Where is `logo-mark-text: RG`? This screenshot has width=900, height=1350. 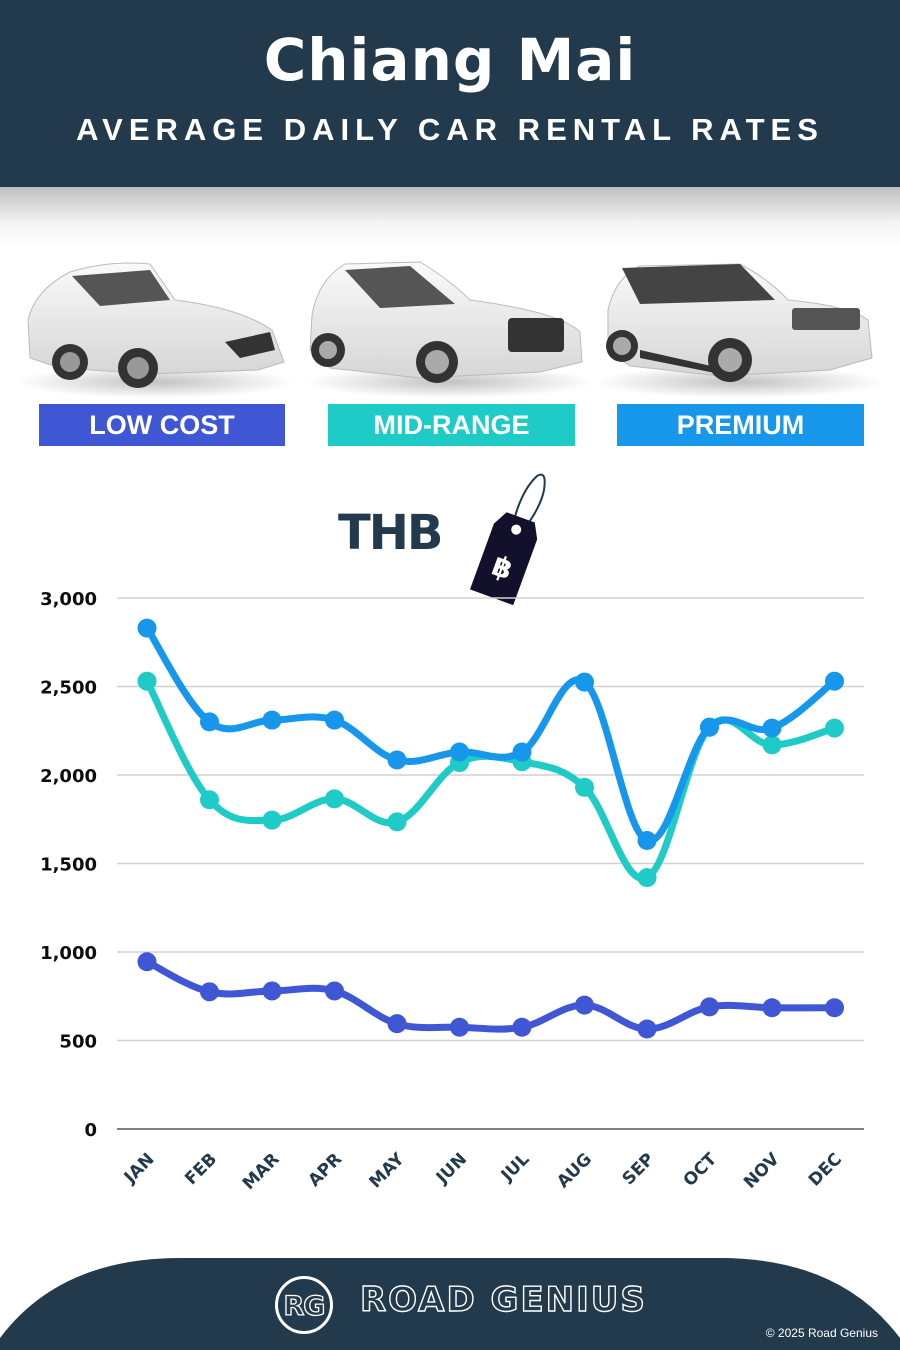
logo-mark-text: RG is located at coordinates (304, 1306).